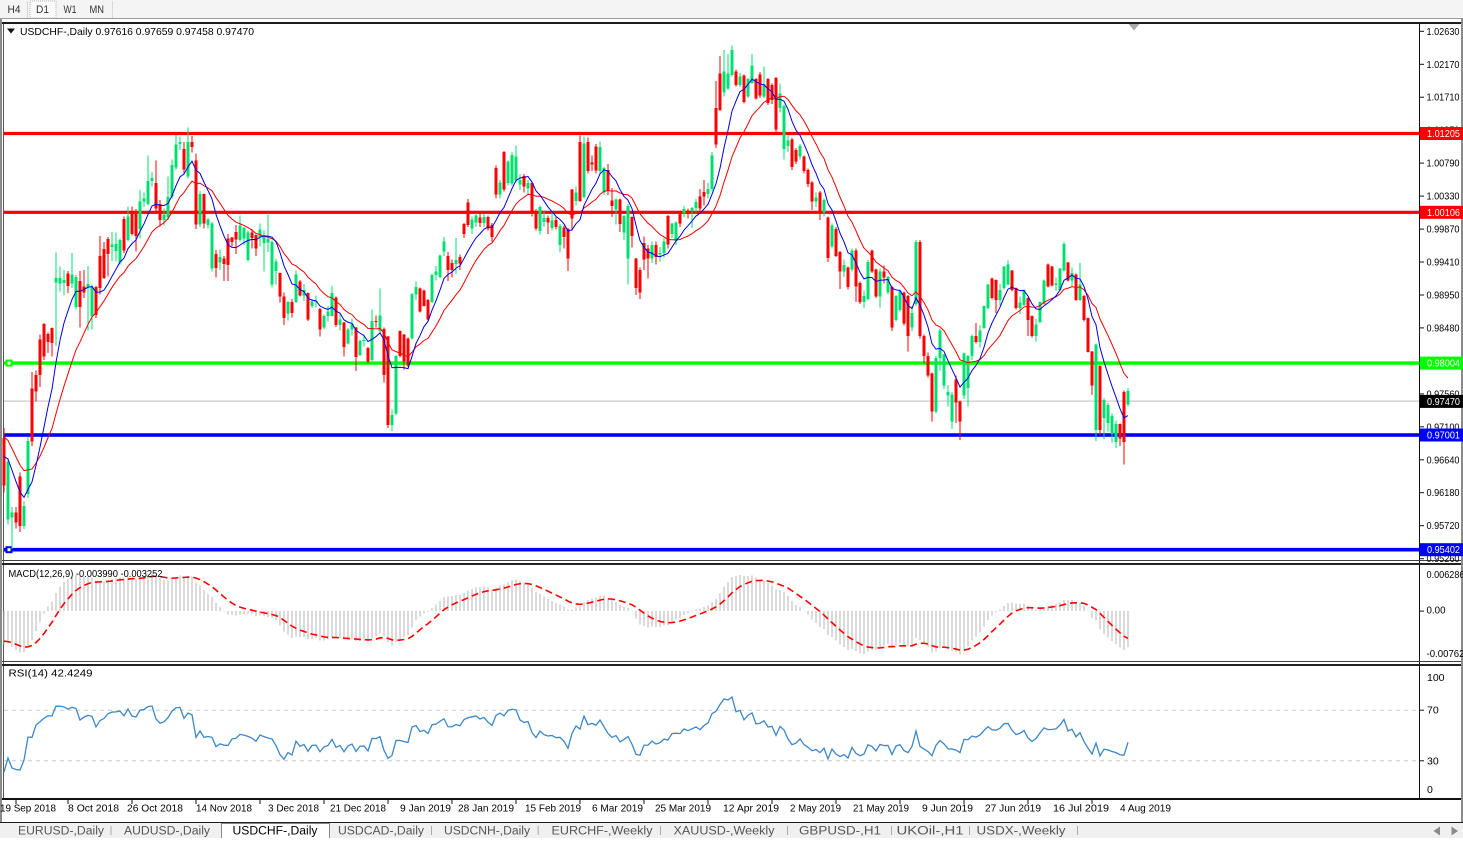 The image size is (1463, 843). Describe the element at coordinates (815, 809) in the screenshot. I see `svg-text: 2 May 2019` at that location.